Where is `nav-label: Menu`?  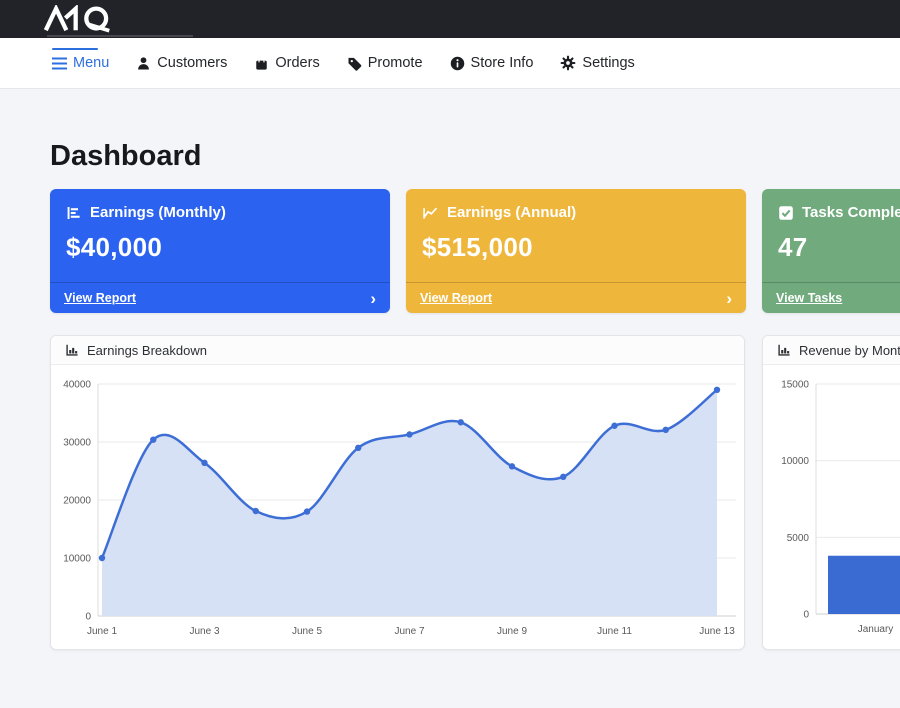 nav-label: Menu is located at coordinates (91, 63).